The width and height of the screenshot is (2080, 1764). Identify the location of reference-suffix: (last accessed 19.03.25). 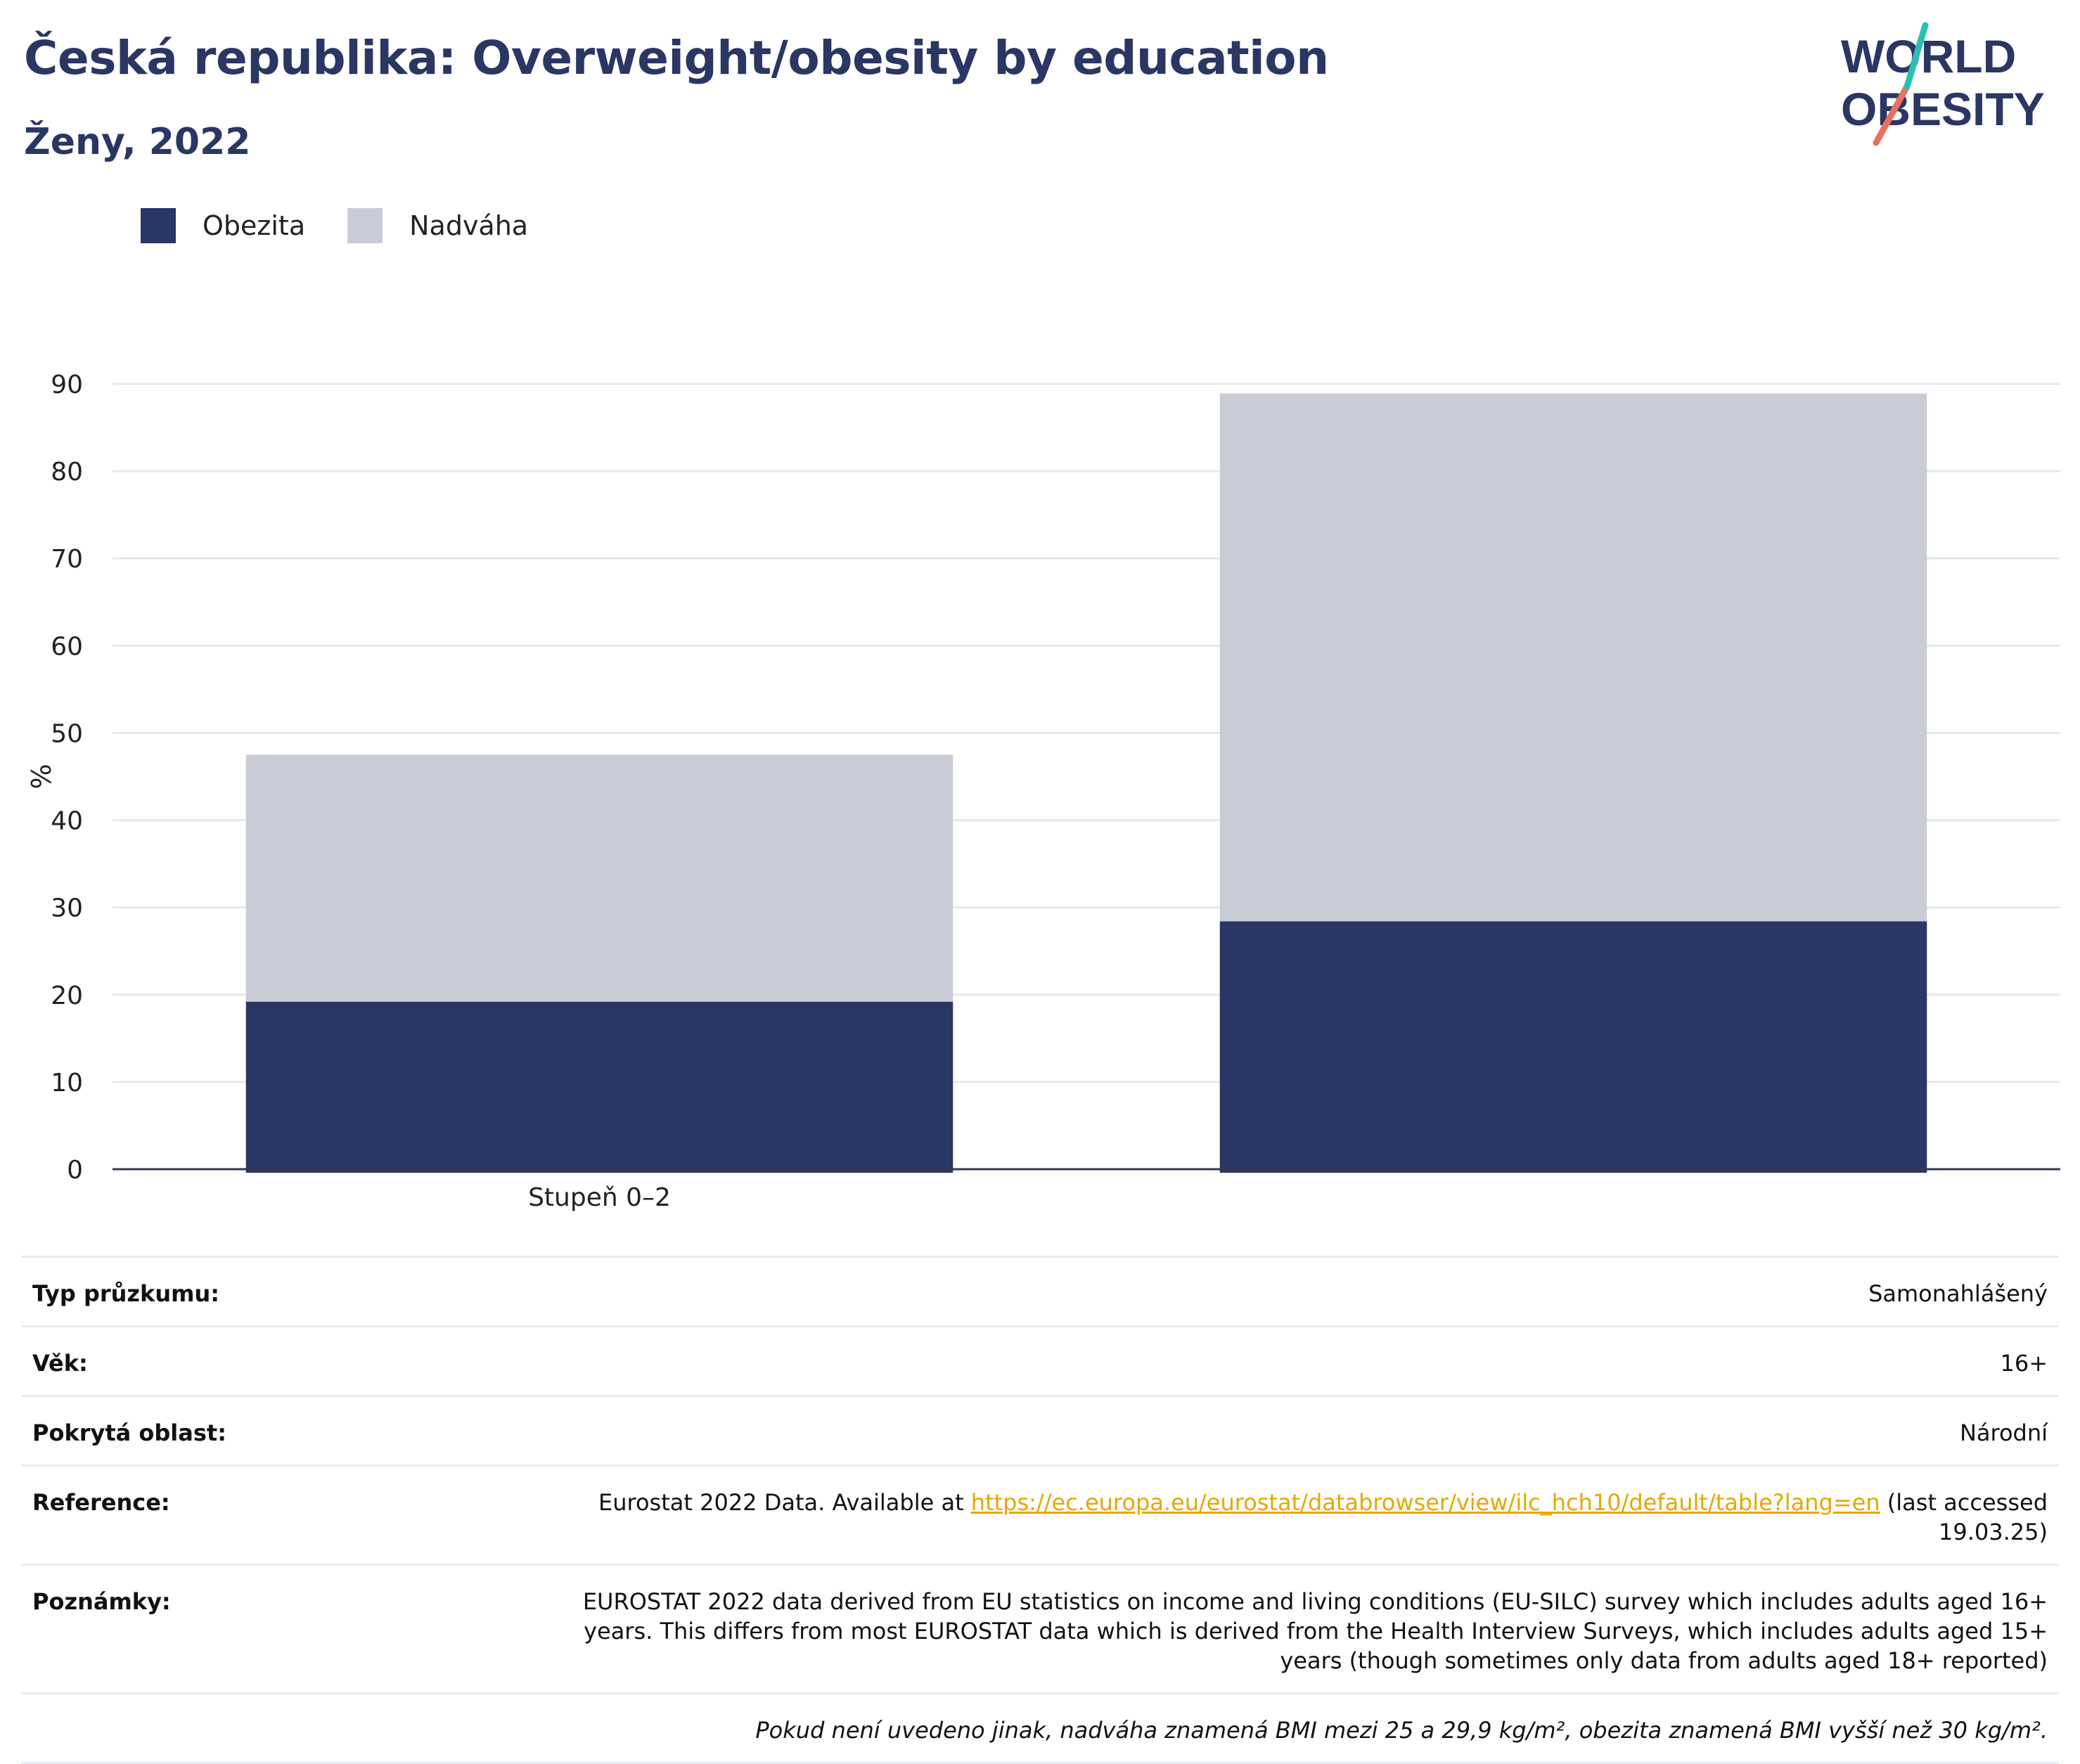
(1964, 1517).